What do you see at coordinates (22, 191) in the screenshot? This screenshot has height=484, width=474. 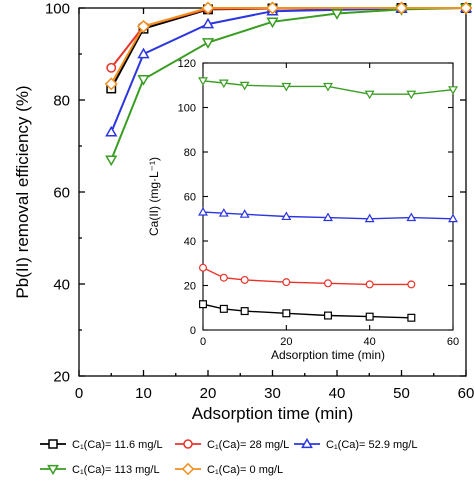 I see `main-y-axis-label: Pb(II) removal efficiency (%)` at bounding box center [22, 191].